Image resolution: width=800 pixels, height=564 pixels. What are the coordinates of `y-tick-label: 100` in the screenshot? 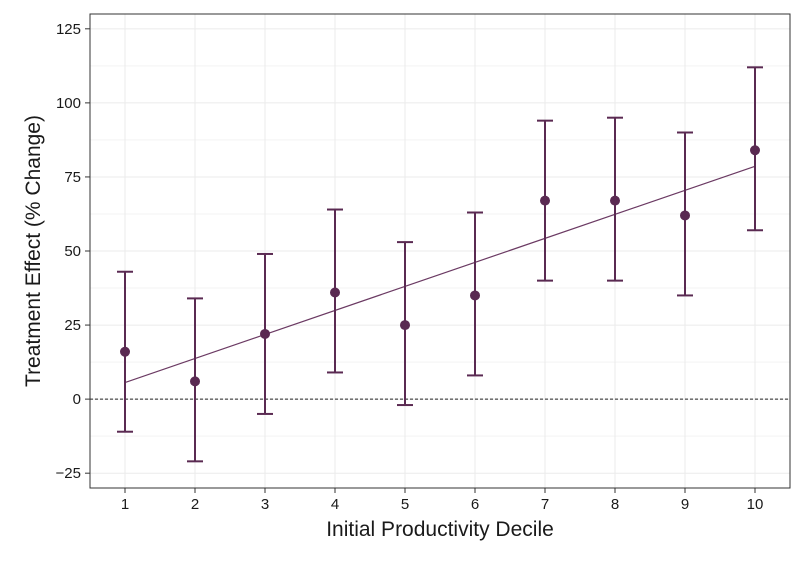 It's located at (68, 103).